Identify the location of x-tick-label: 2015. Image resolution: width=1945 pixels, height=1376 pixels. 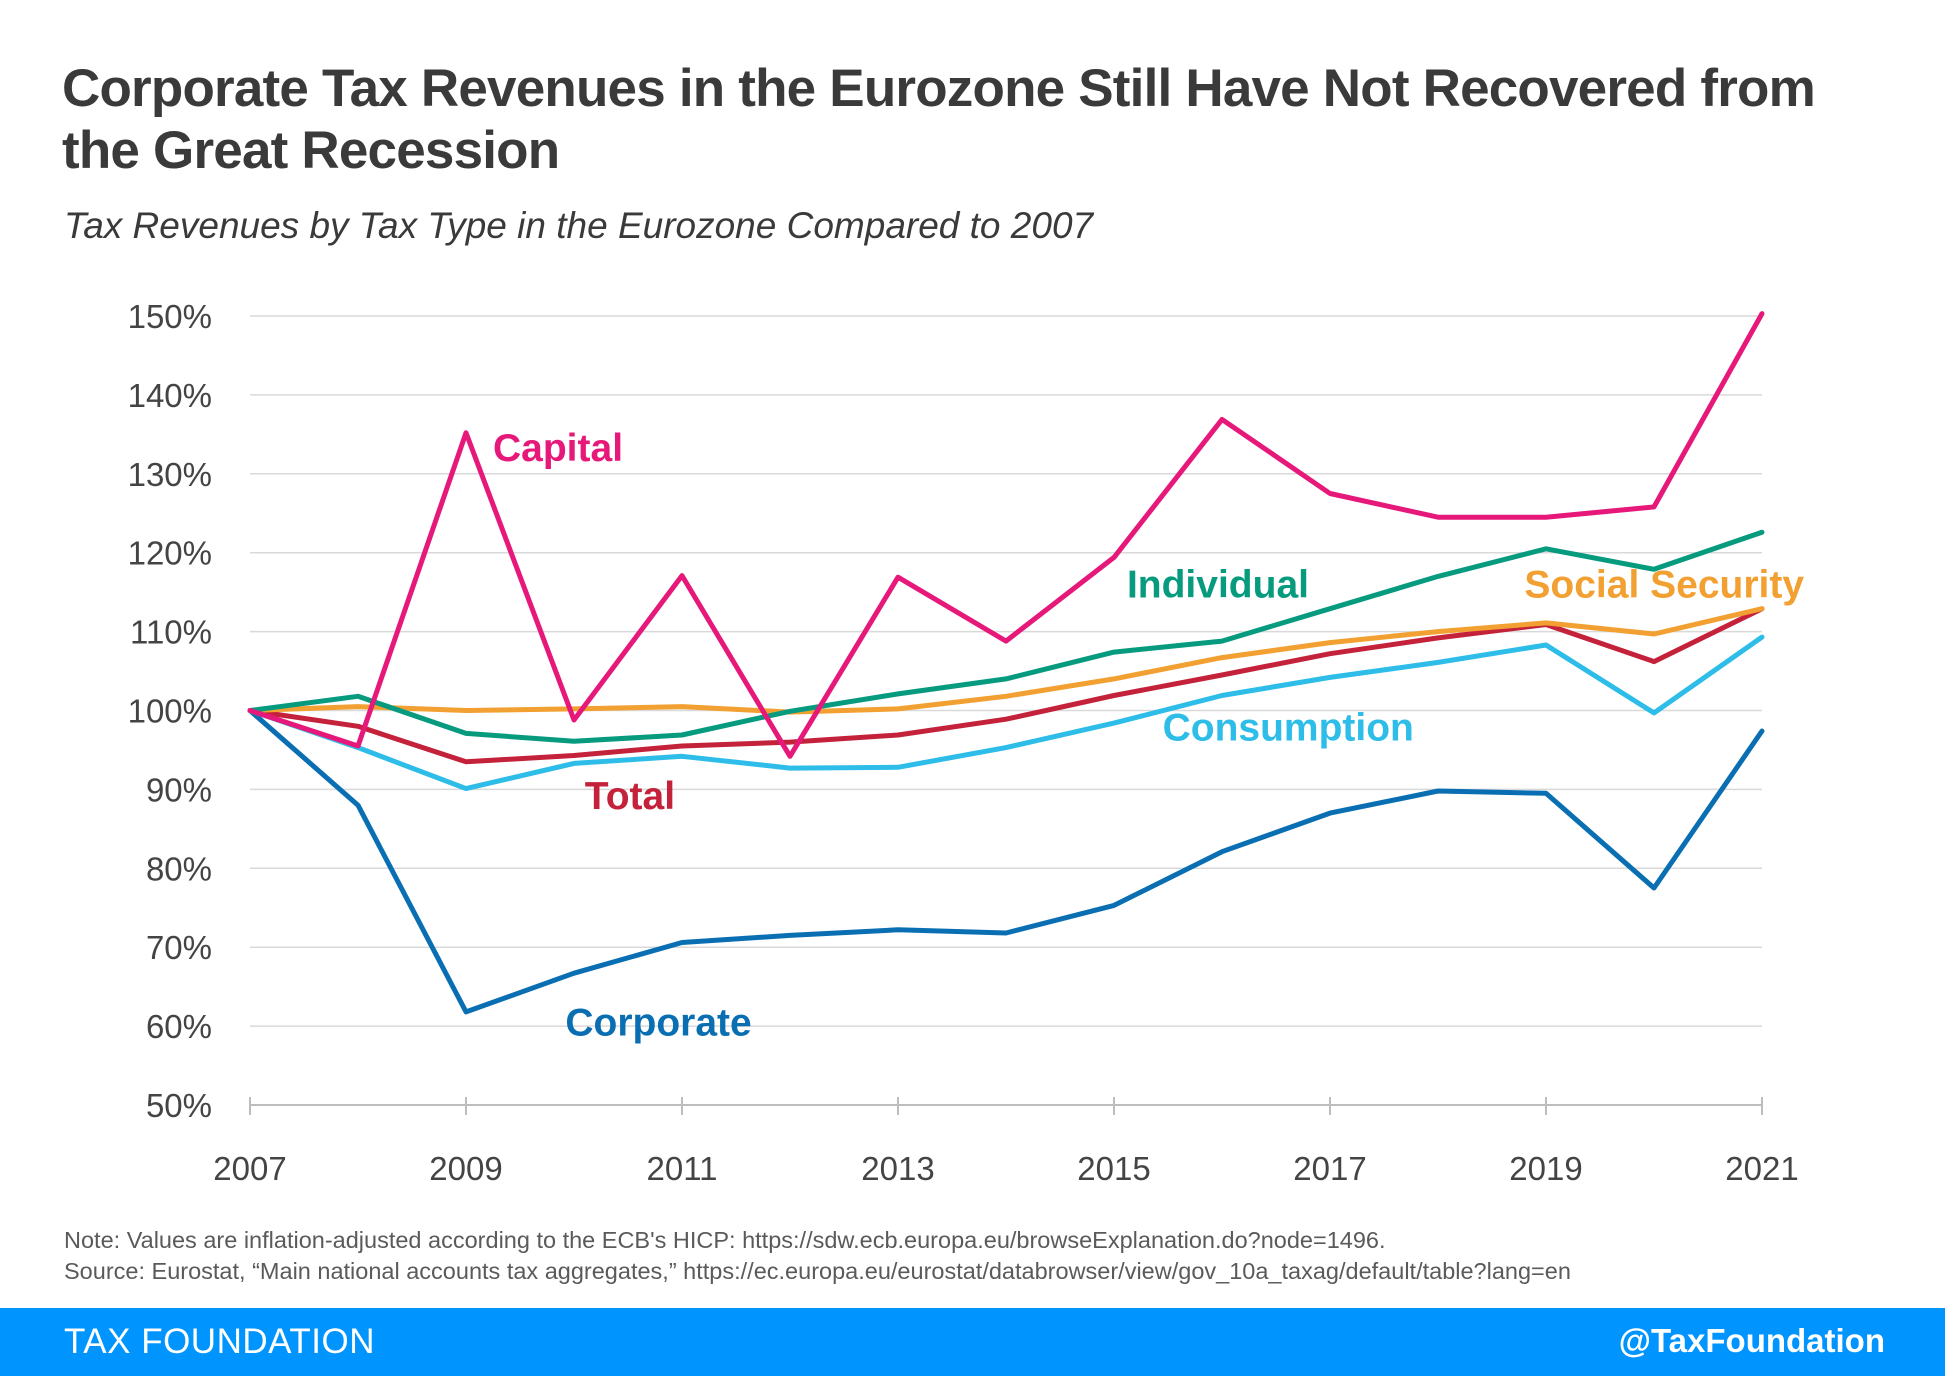
(1113, 1168).